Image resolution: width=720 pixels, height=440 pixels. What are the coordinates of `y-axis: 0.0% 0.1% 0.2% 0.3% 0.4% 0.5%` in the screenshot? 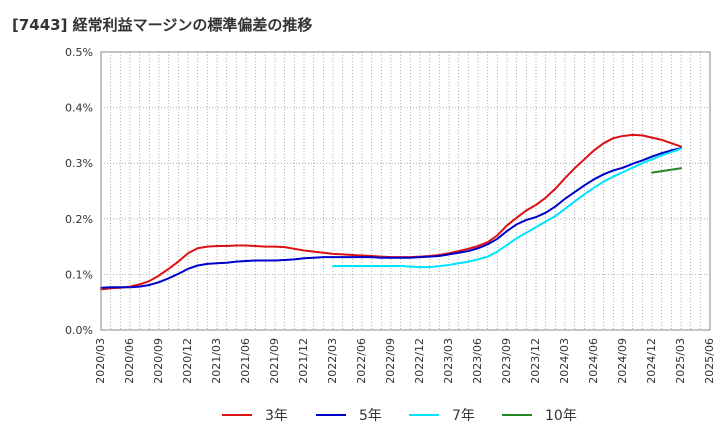 It's located at (79, 191).